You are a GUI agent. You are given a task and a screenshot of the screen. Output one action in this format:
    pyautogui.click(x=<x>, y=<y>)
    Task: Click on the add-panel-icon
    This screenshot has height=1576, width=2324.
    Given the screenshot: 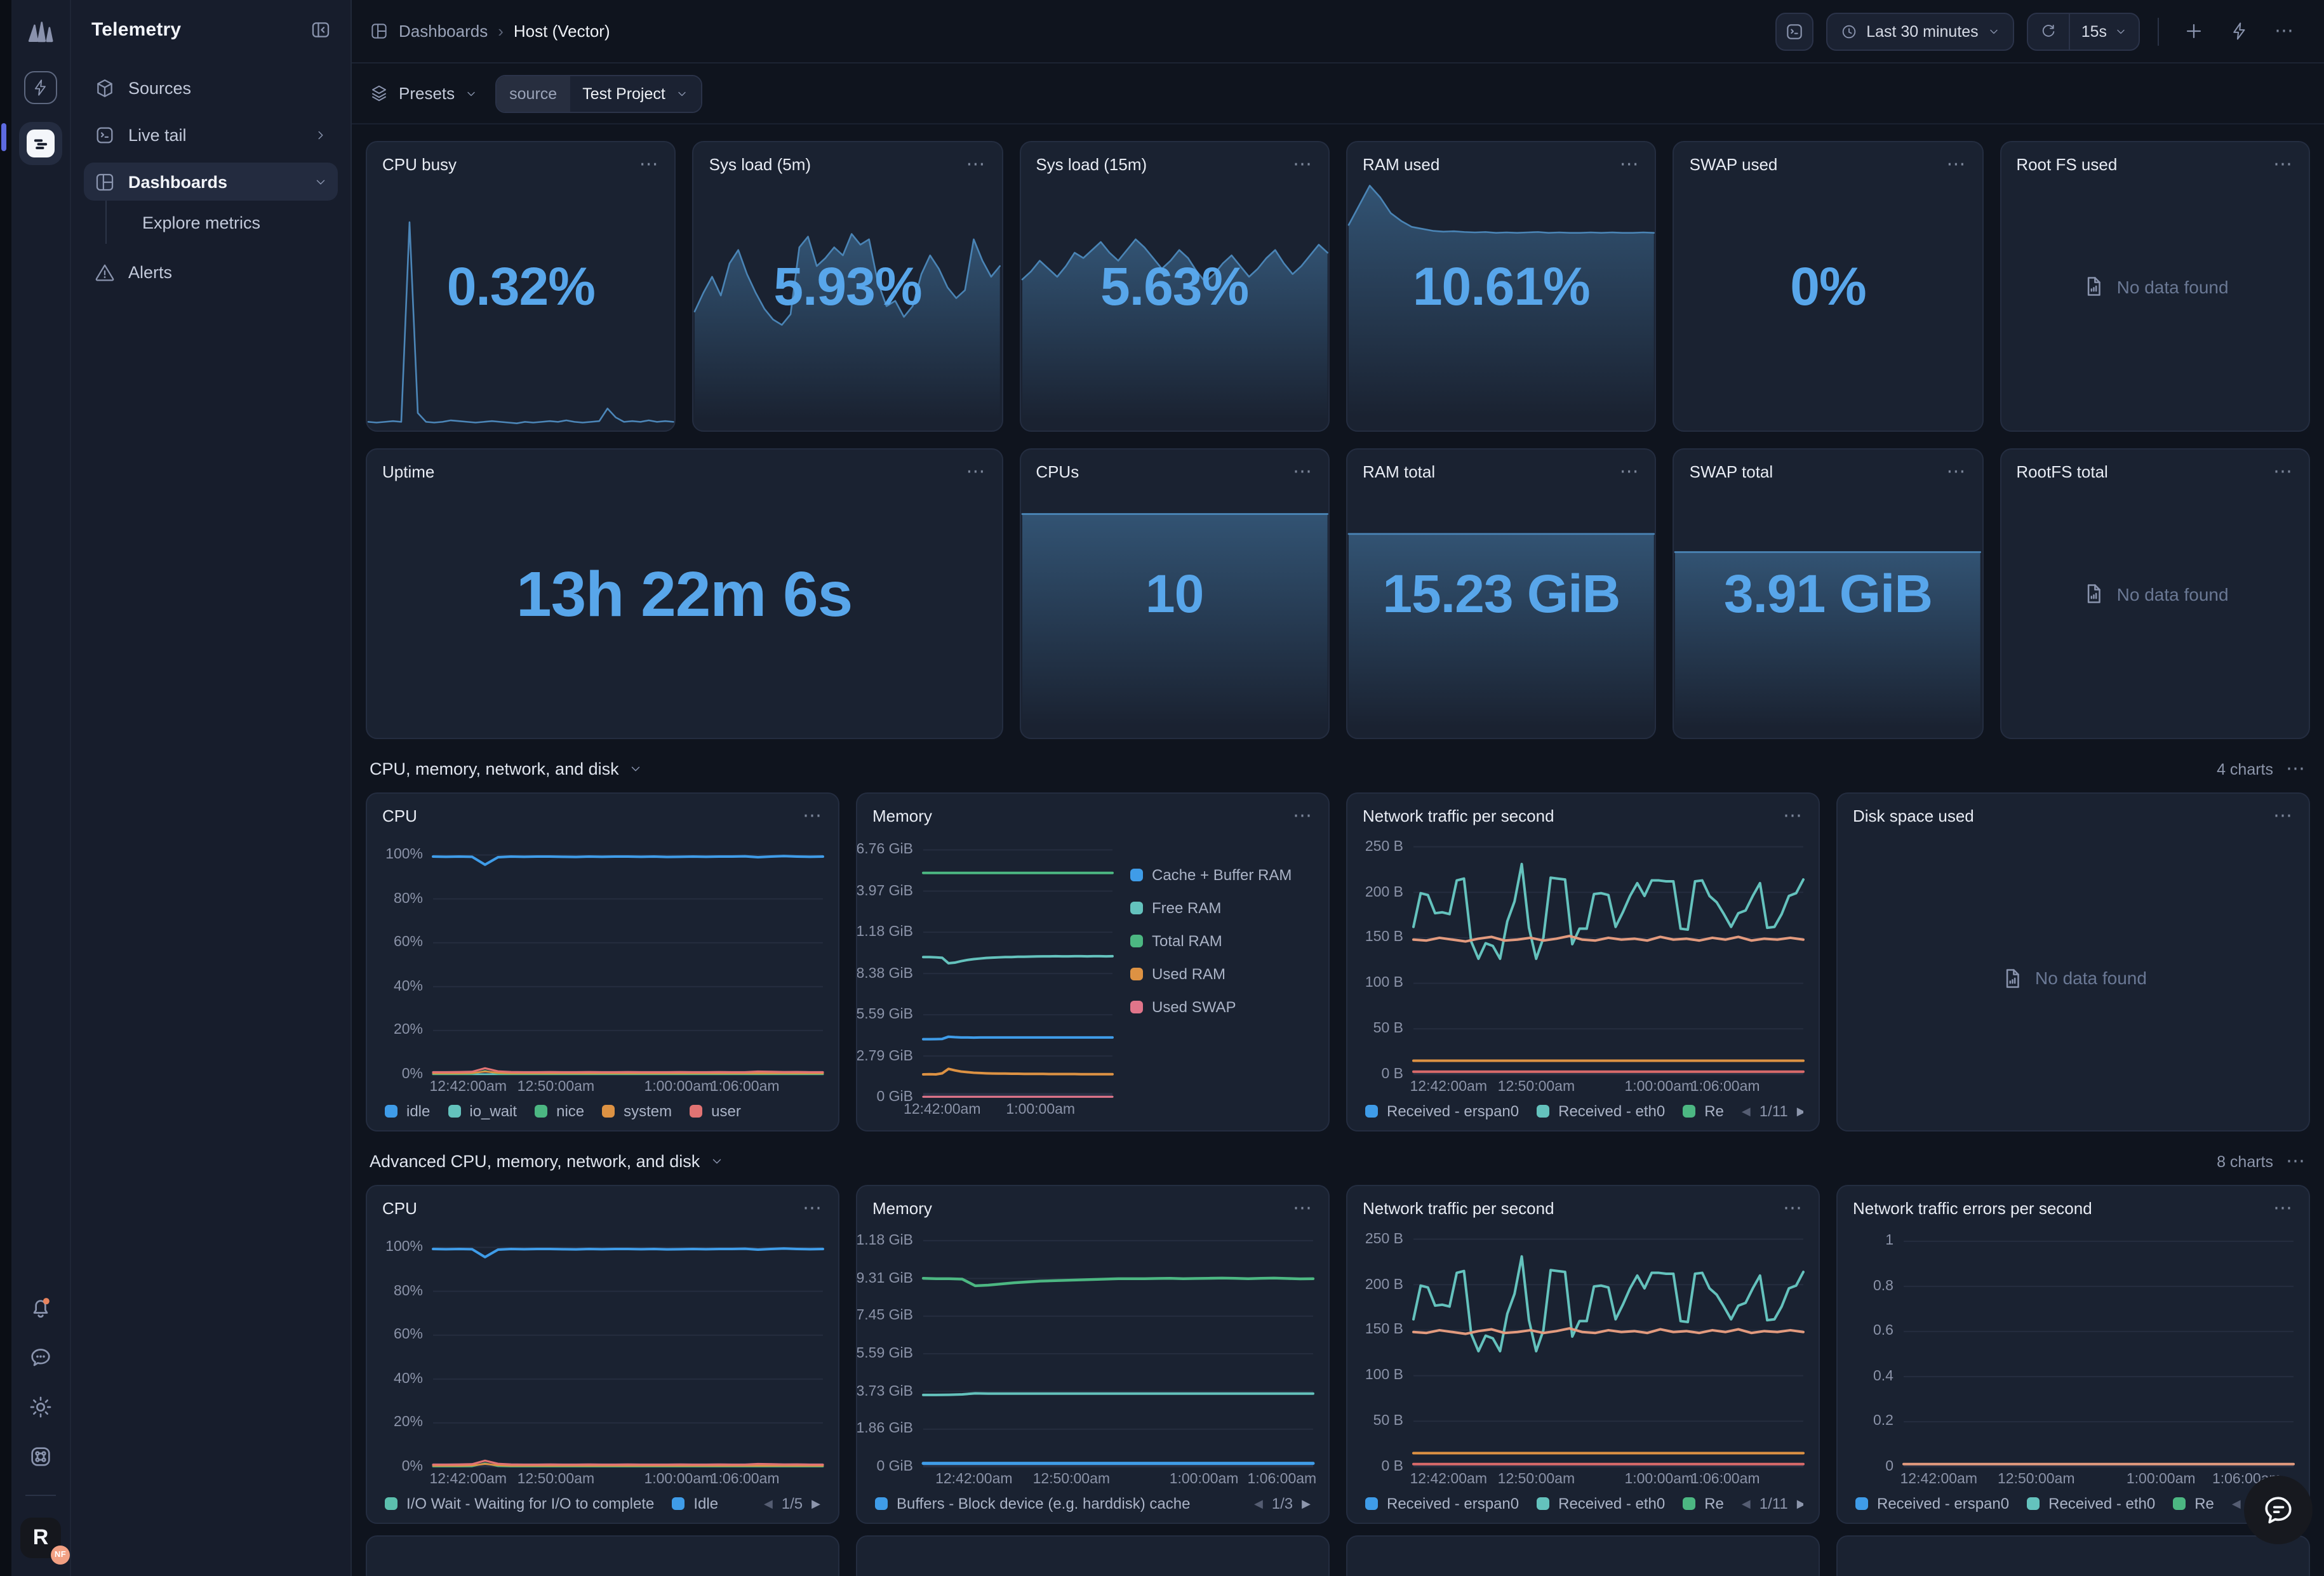 What is the action you would take?
    pyautogui.click(x=2193, y=32)
    